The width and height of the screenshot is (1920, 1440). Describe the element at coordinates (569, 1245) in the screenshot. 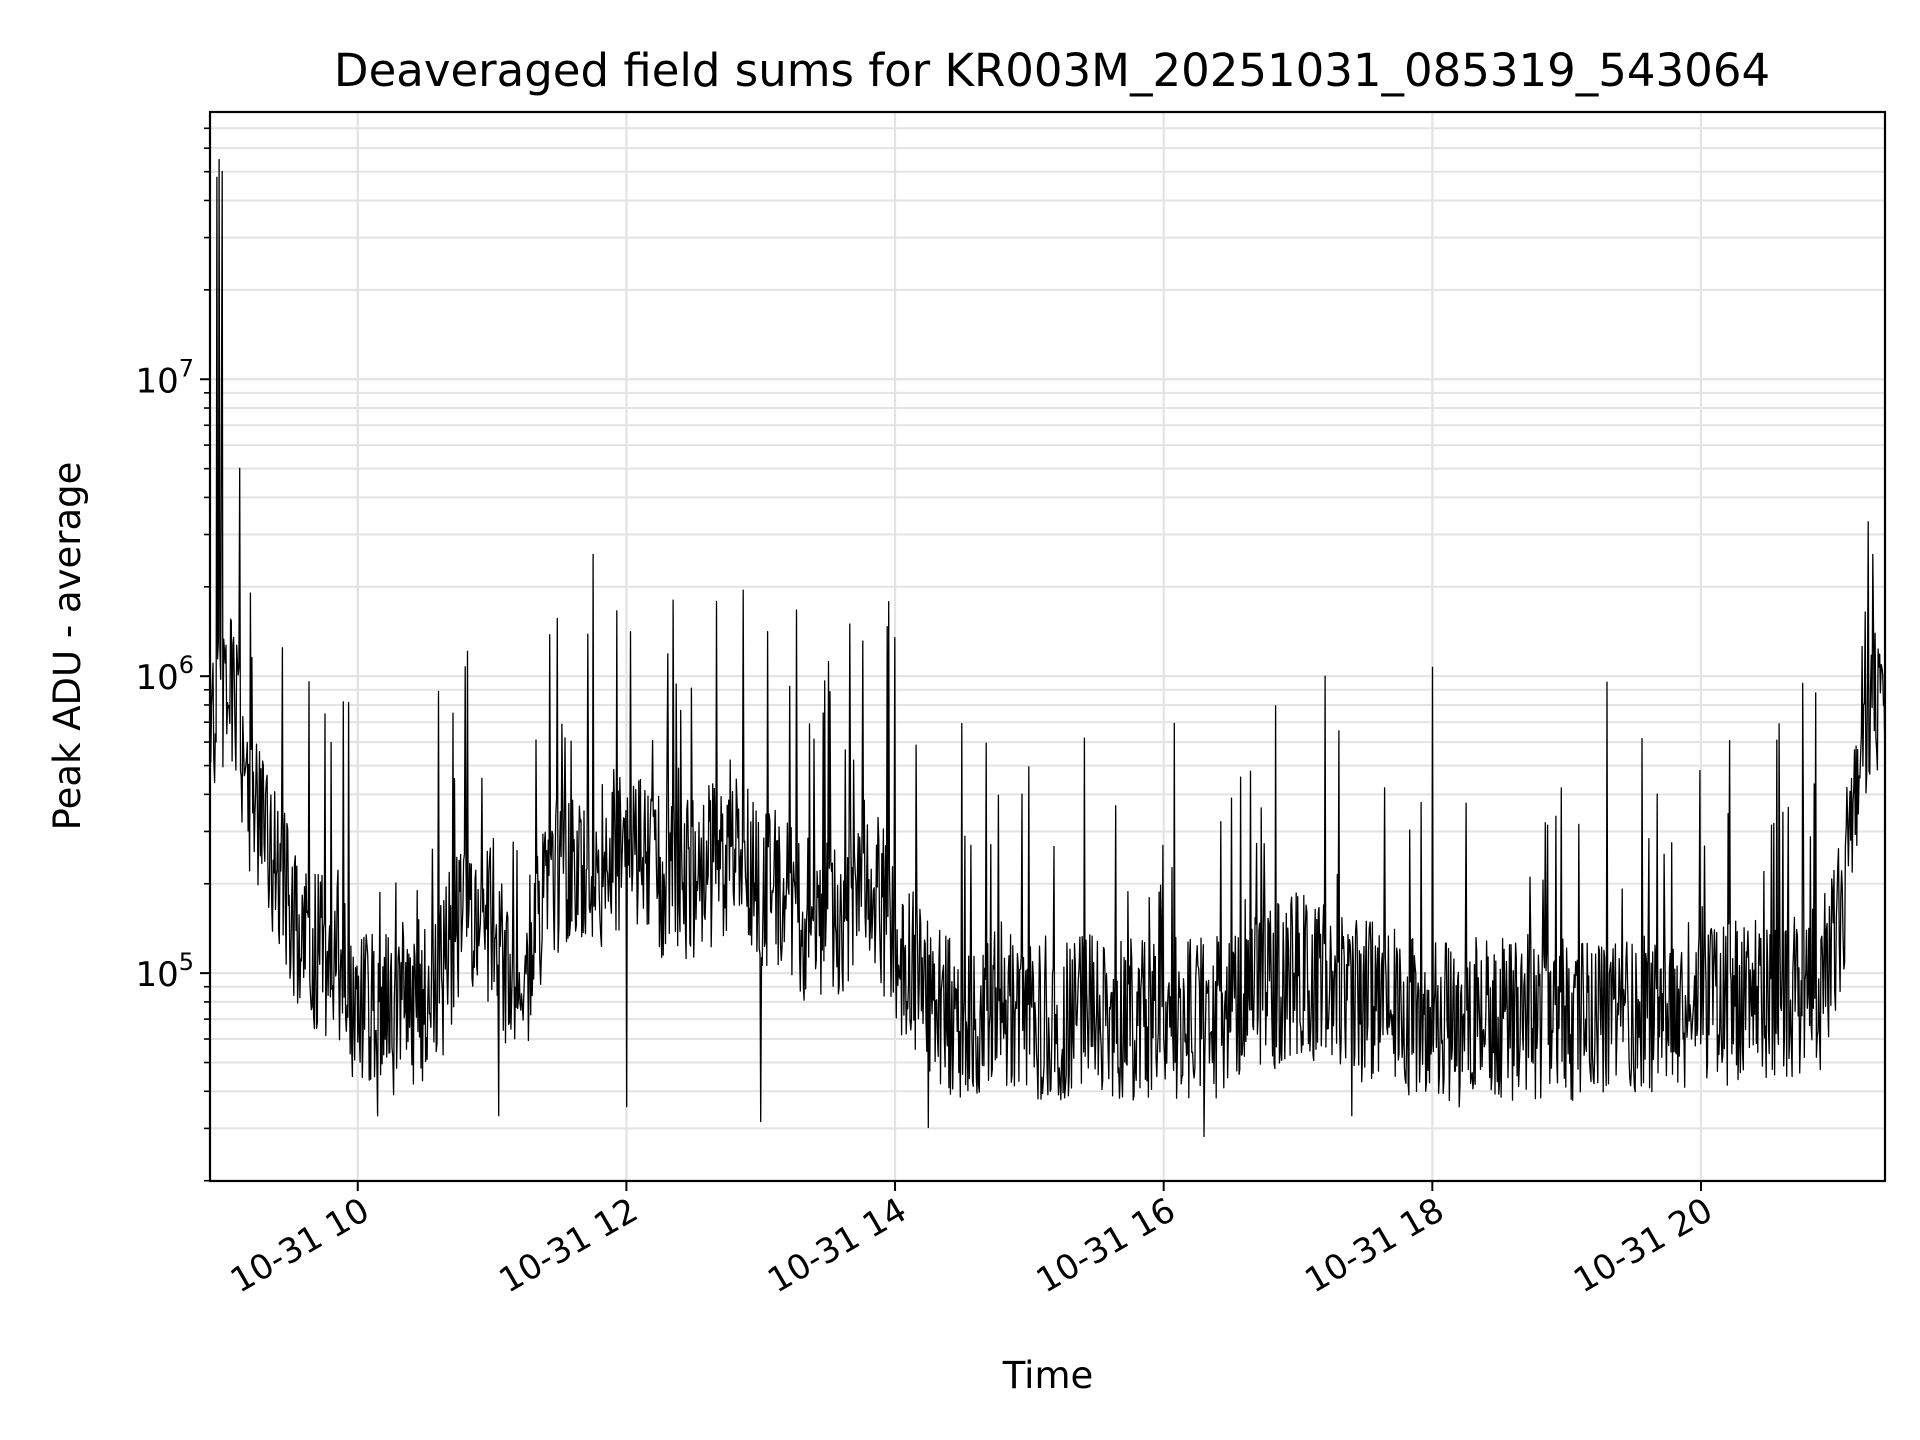

I see `x-tick-label: 10-31 12` at that location.